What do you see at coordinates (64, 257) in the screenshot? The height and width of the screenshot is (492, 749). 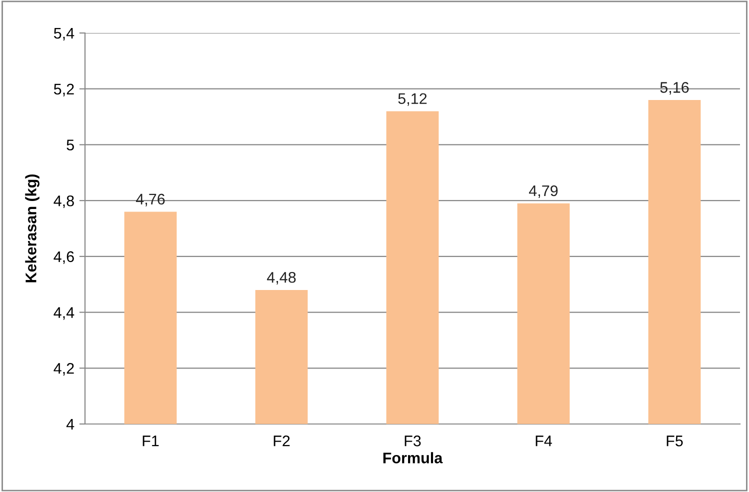 I see `y-tick-label: 4,6` at bounding box center [64, 257].